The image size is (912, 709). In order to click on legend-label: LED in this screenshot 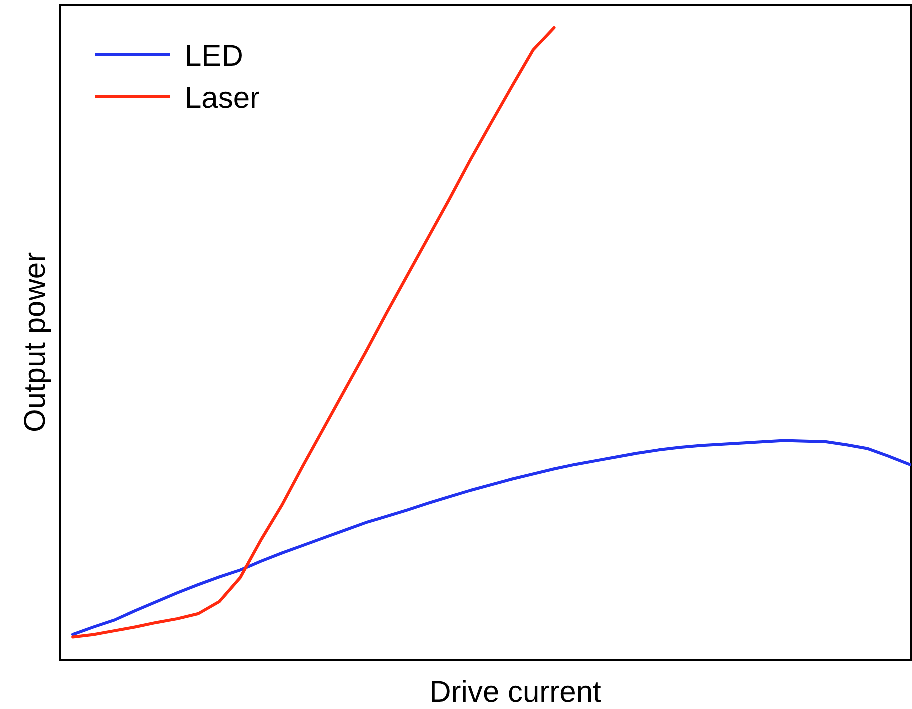, I will do `click(214, 56)`.